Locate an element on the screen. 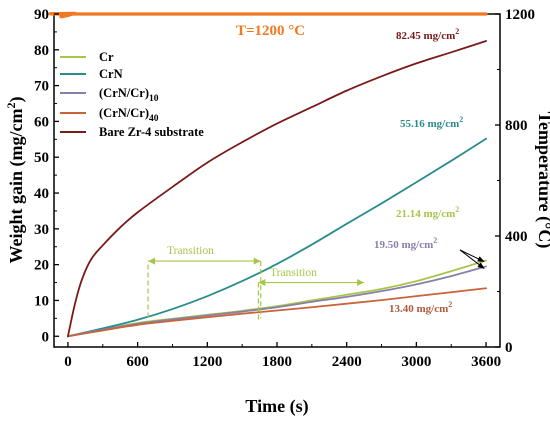  y-left-tick-label: 50 is located at coordinates (41, 158).